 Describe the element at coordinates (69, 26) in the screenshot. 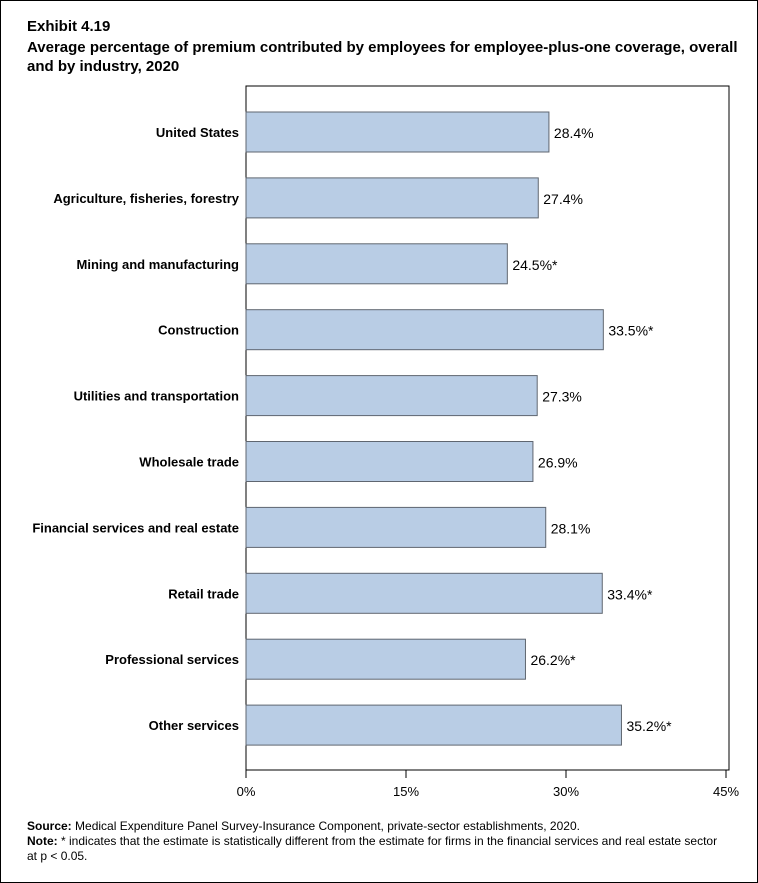

I see `exhibit-number: Exhibit 4.19` at that location.